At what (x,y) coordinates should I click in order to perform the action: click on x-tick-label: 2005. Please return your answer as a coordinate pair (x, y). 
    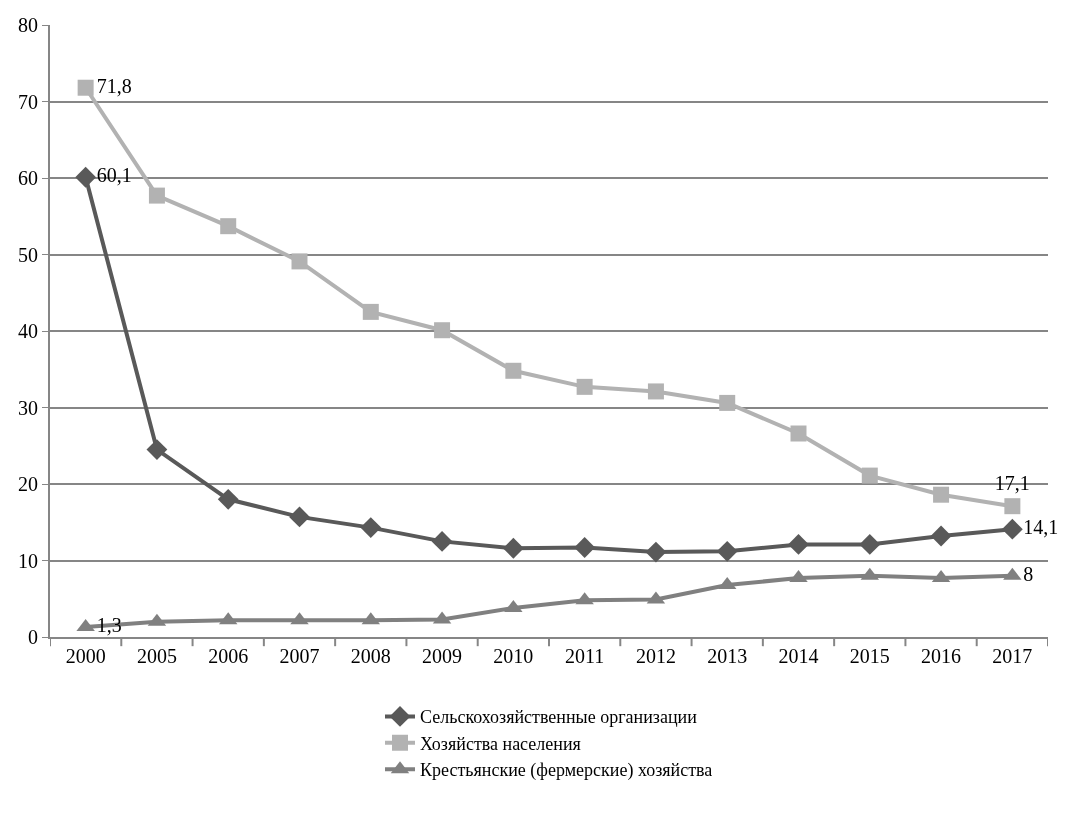
    Looking at the image, I should click on (156, 656).